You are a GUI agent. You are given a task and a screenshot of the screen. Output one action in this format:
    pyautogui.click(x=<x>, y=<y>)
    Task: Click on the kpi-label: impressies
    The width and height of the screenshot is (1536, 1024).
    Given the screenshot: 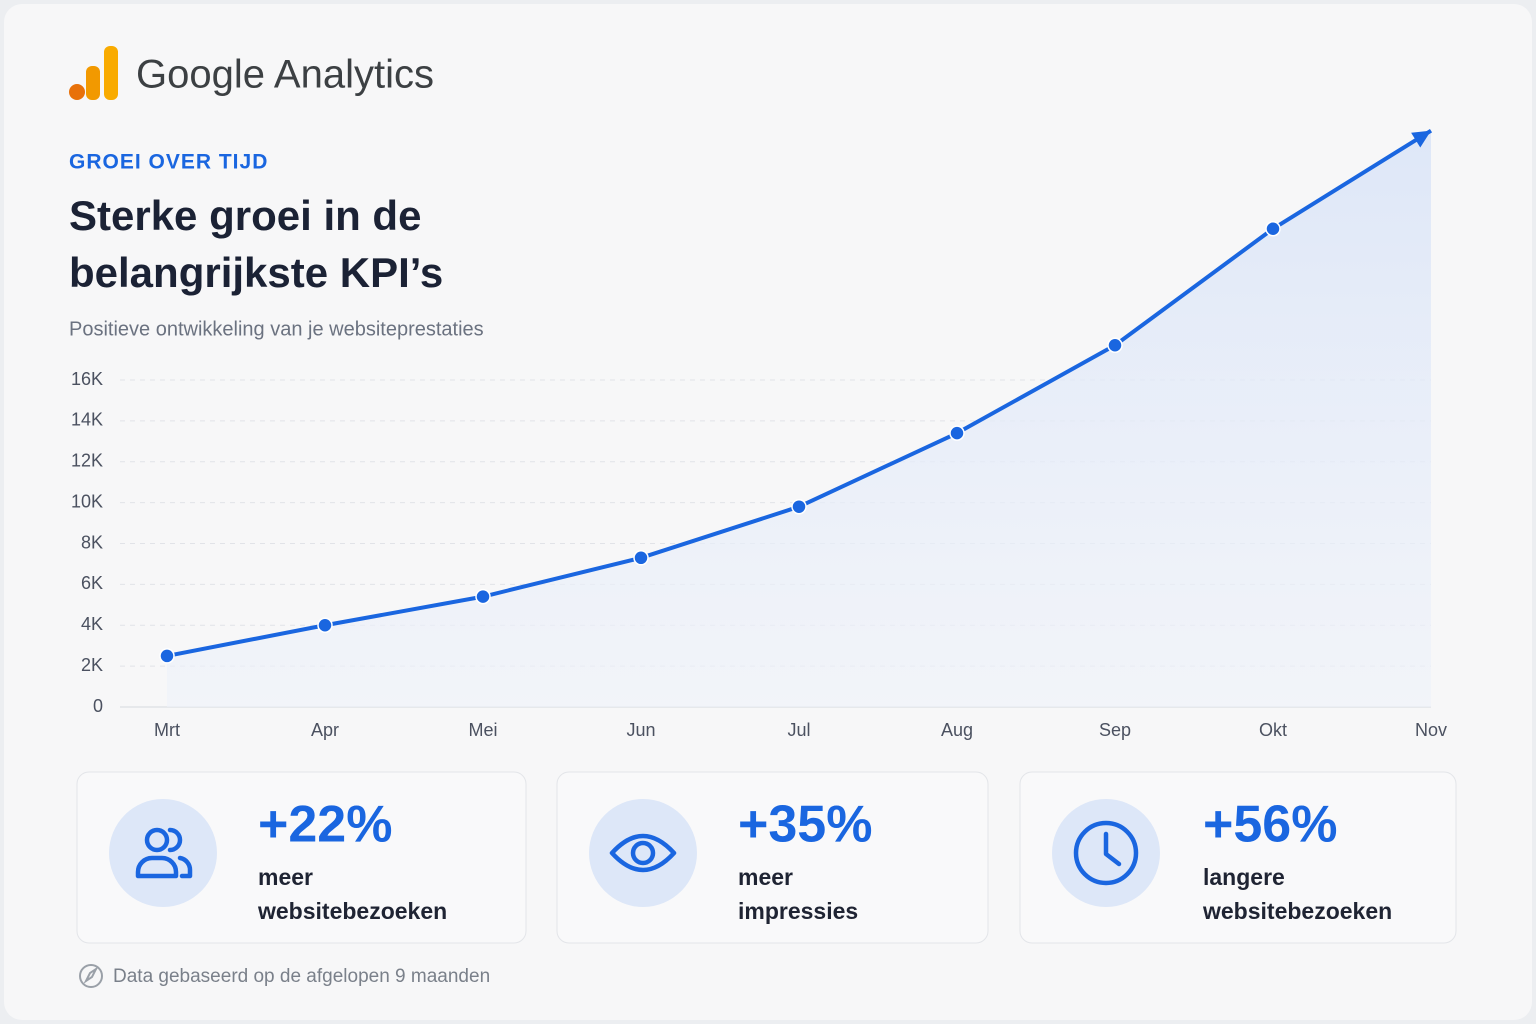 What is the action you would take?
    pyautogui.click(x=798, y=911)
    